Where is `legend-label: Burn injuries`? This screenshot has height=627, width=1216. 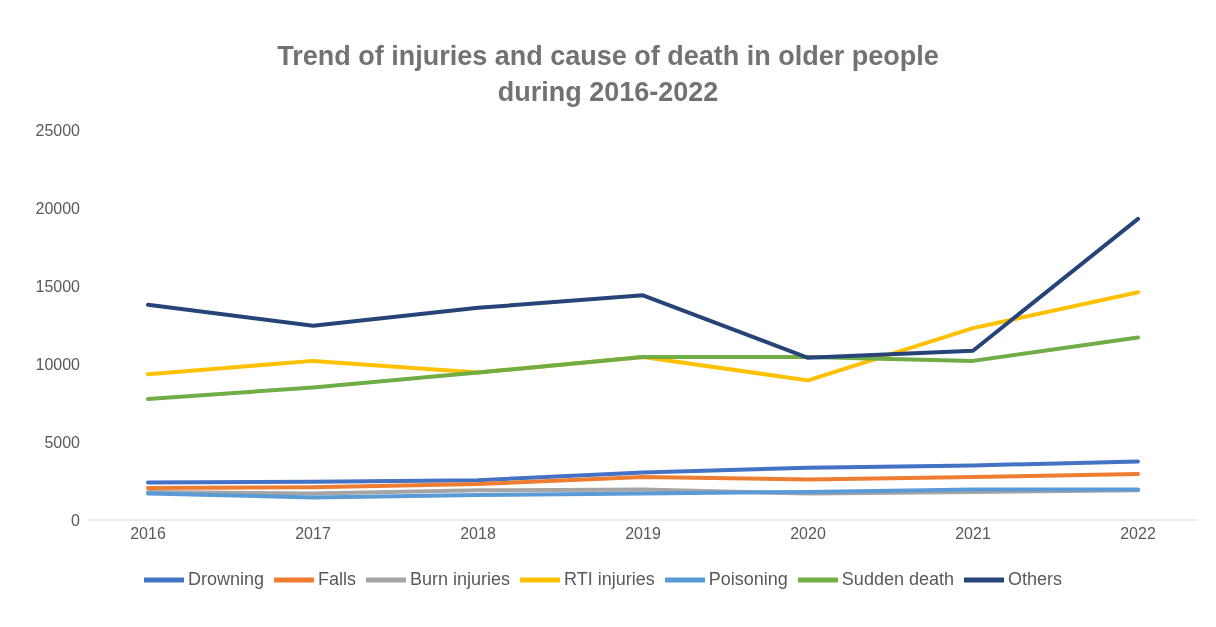 legend-label: Burn injuries is located at coordinates (460, 578).